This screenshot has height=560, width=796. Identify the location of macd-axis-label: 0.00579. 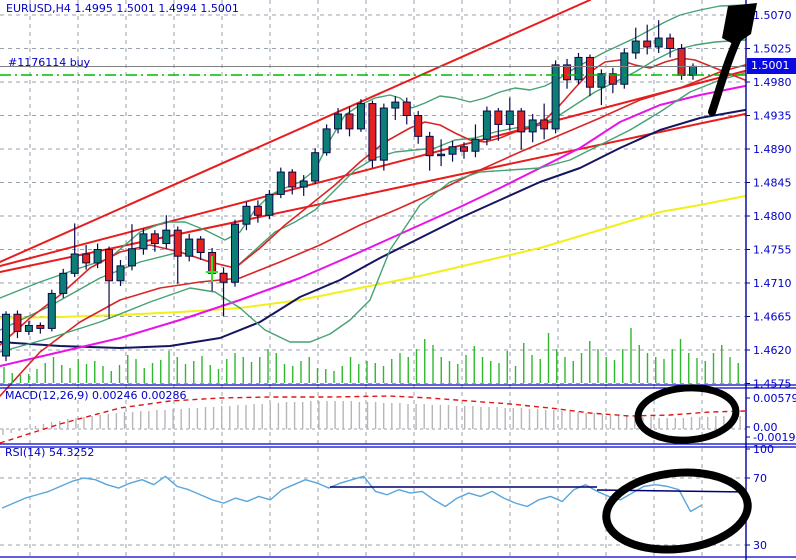
(774, 398).